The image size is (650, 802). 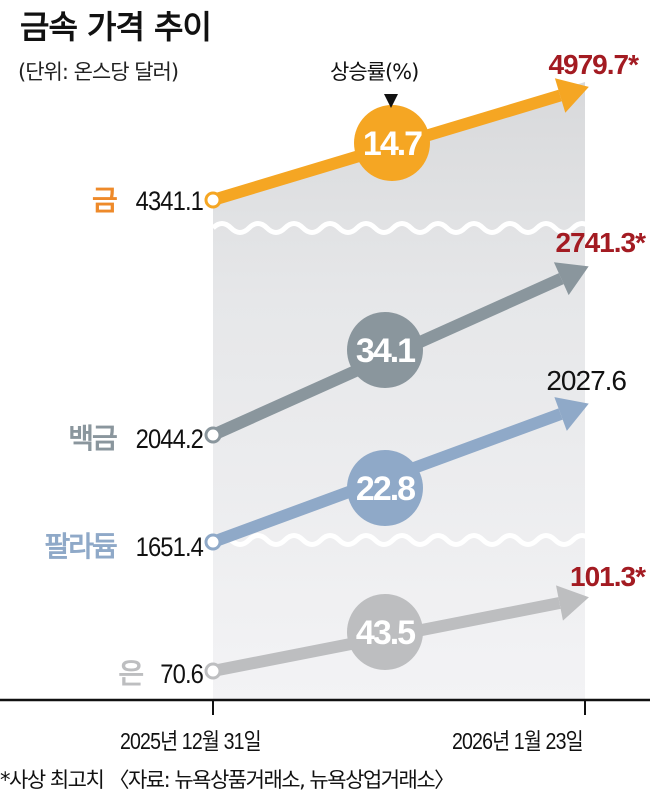 I want to click on pointer-triangle-icon, so click(x=391, y=101).